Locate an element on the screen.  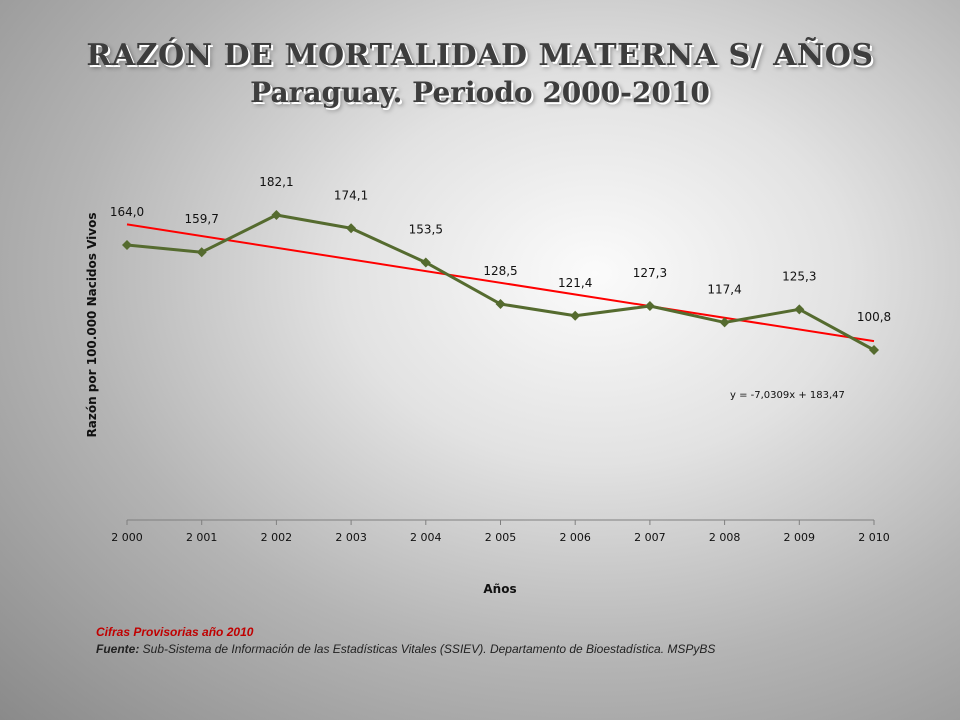
data-label: 153,5 is located at coordinates (426, 229).